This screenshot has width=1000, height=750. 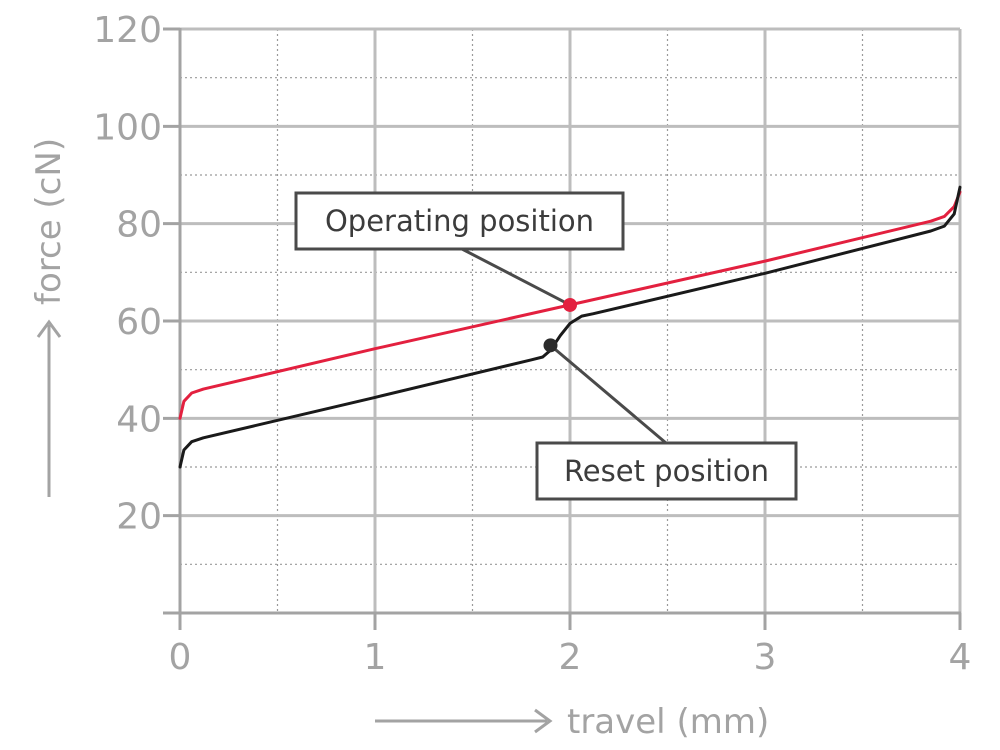 I want to click on callout-leaders, so click(x=564, y=346).